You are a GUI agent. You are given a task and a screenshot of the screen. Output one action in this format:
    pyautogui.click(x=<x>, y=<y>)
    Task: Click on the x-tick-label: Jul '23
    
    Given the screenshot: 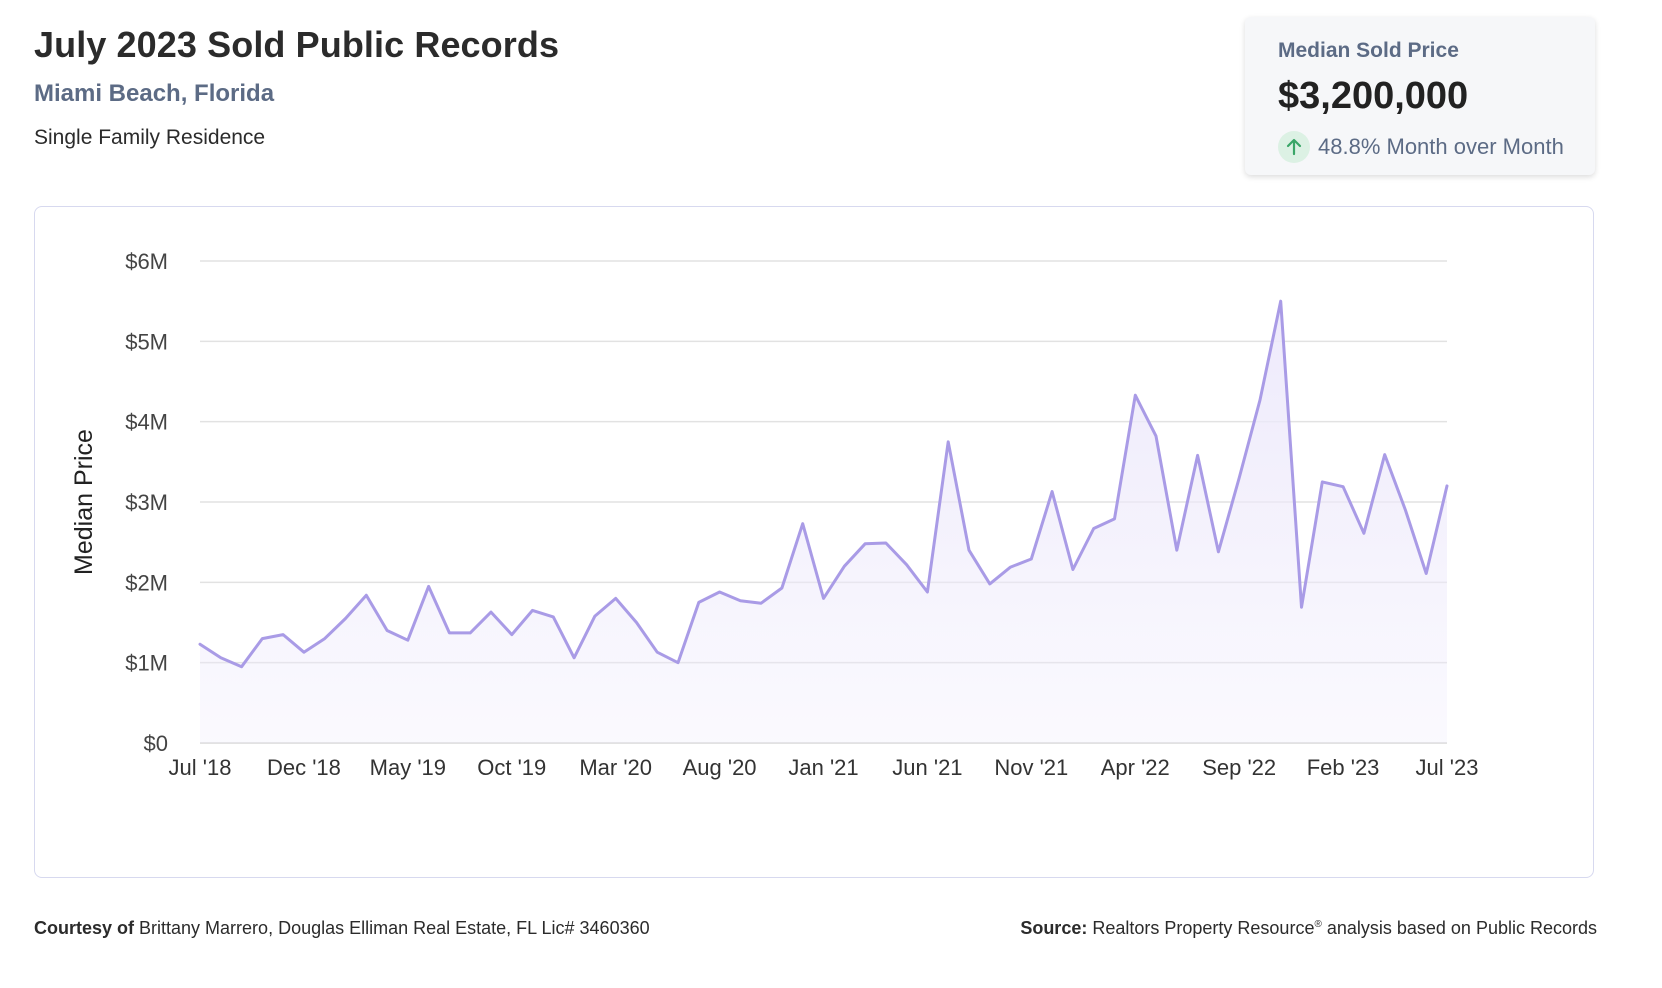 What is the action you would take?
    pyautogui.click(x=1447, y=767)
    